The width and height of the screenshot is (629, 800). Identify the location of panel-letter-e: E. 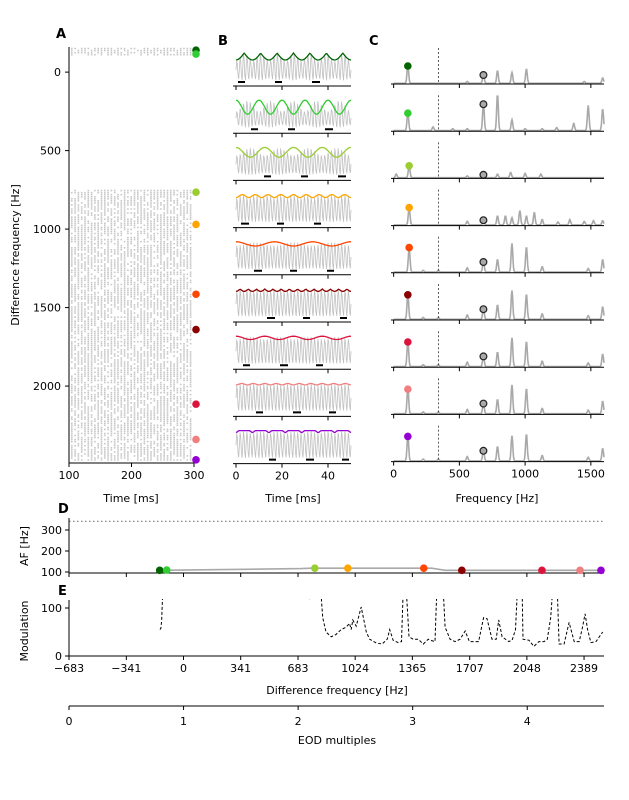
(62, 591).